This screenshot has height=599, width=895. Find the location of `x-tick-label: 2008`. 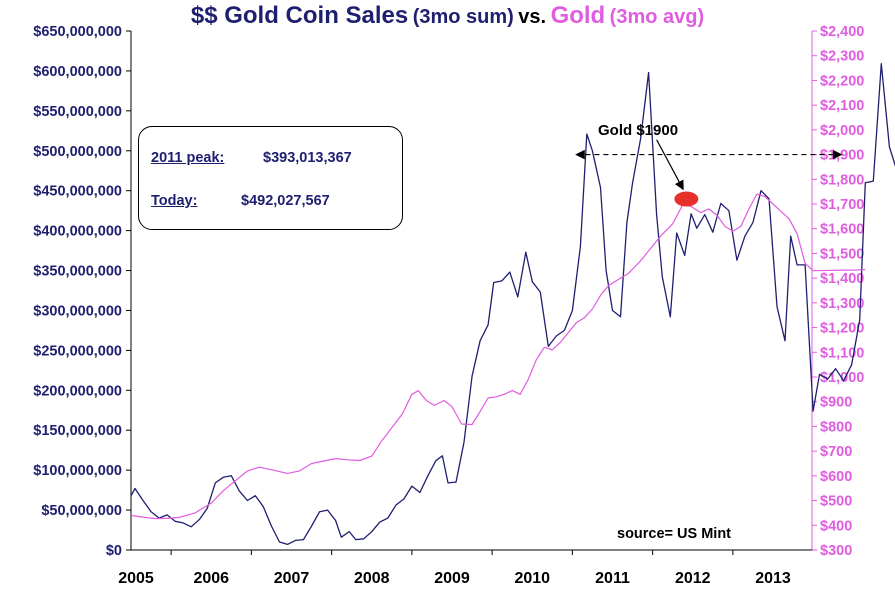

x-tick-label: 2008 is located at coordinates (372, 578).